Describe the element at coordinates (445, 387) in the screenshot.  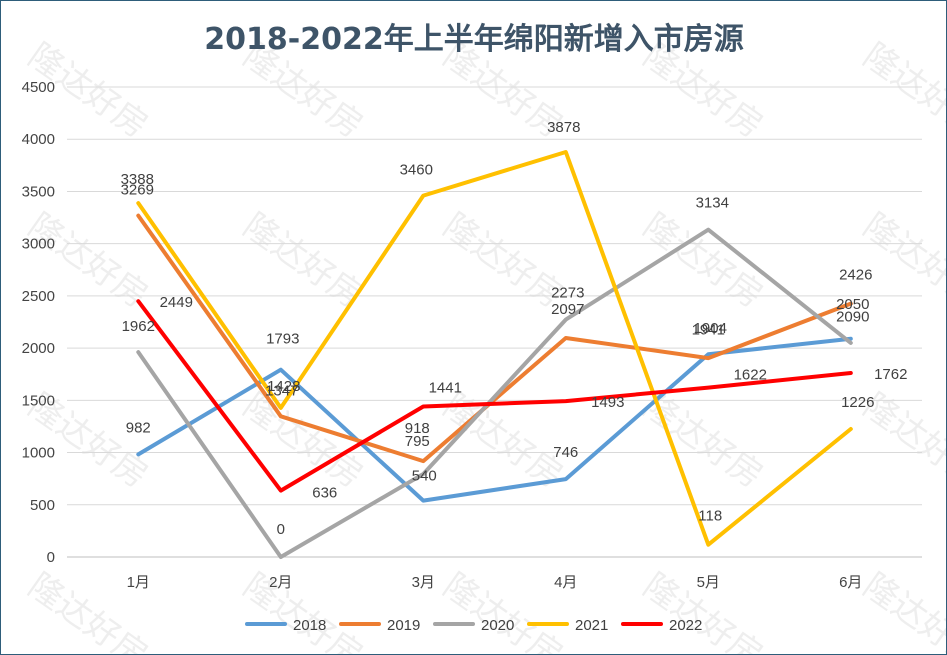
I see `data-label: 1441` at that location.